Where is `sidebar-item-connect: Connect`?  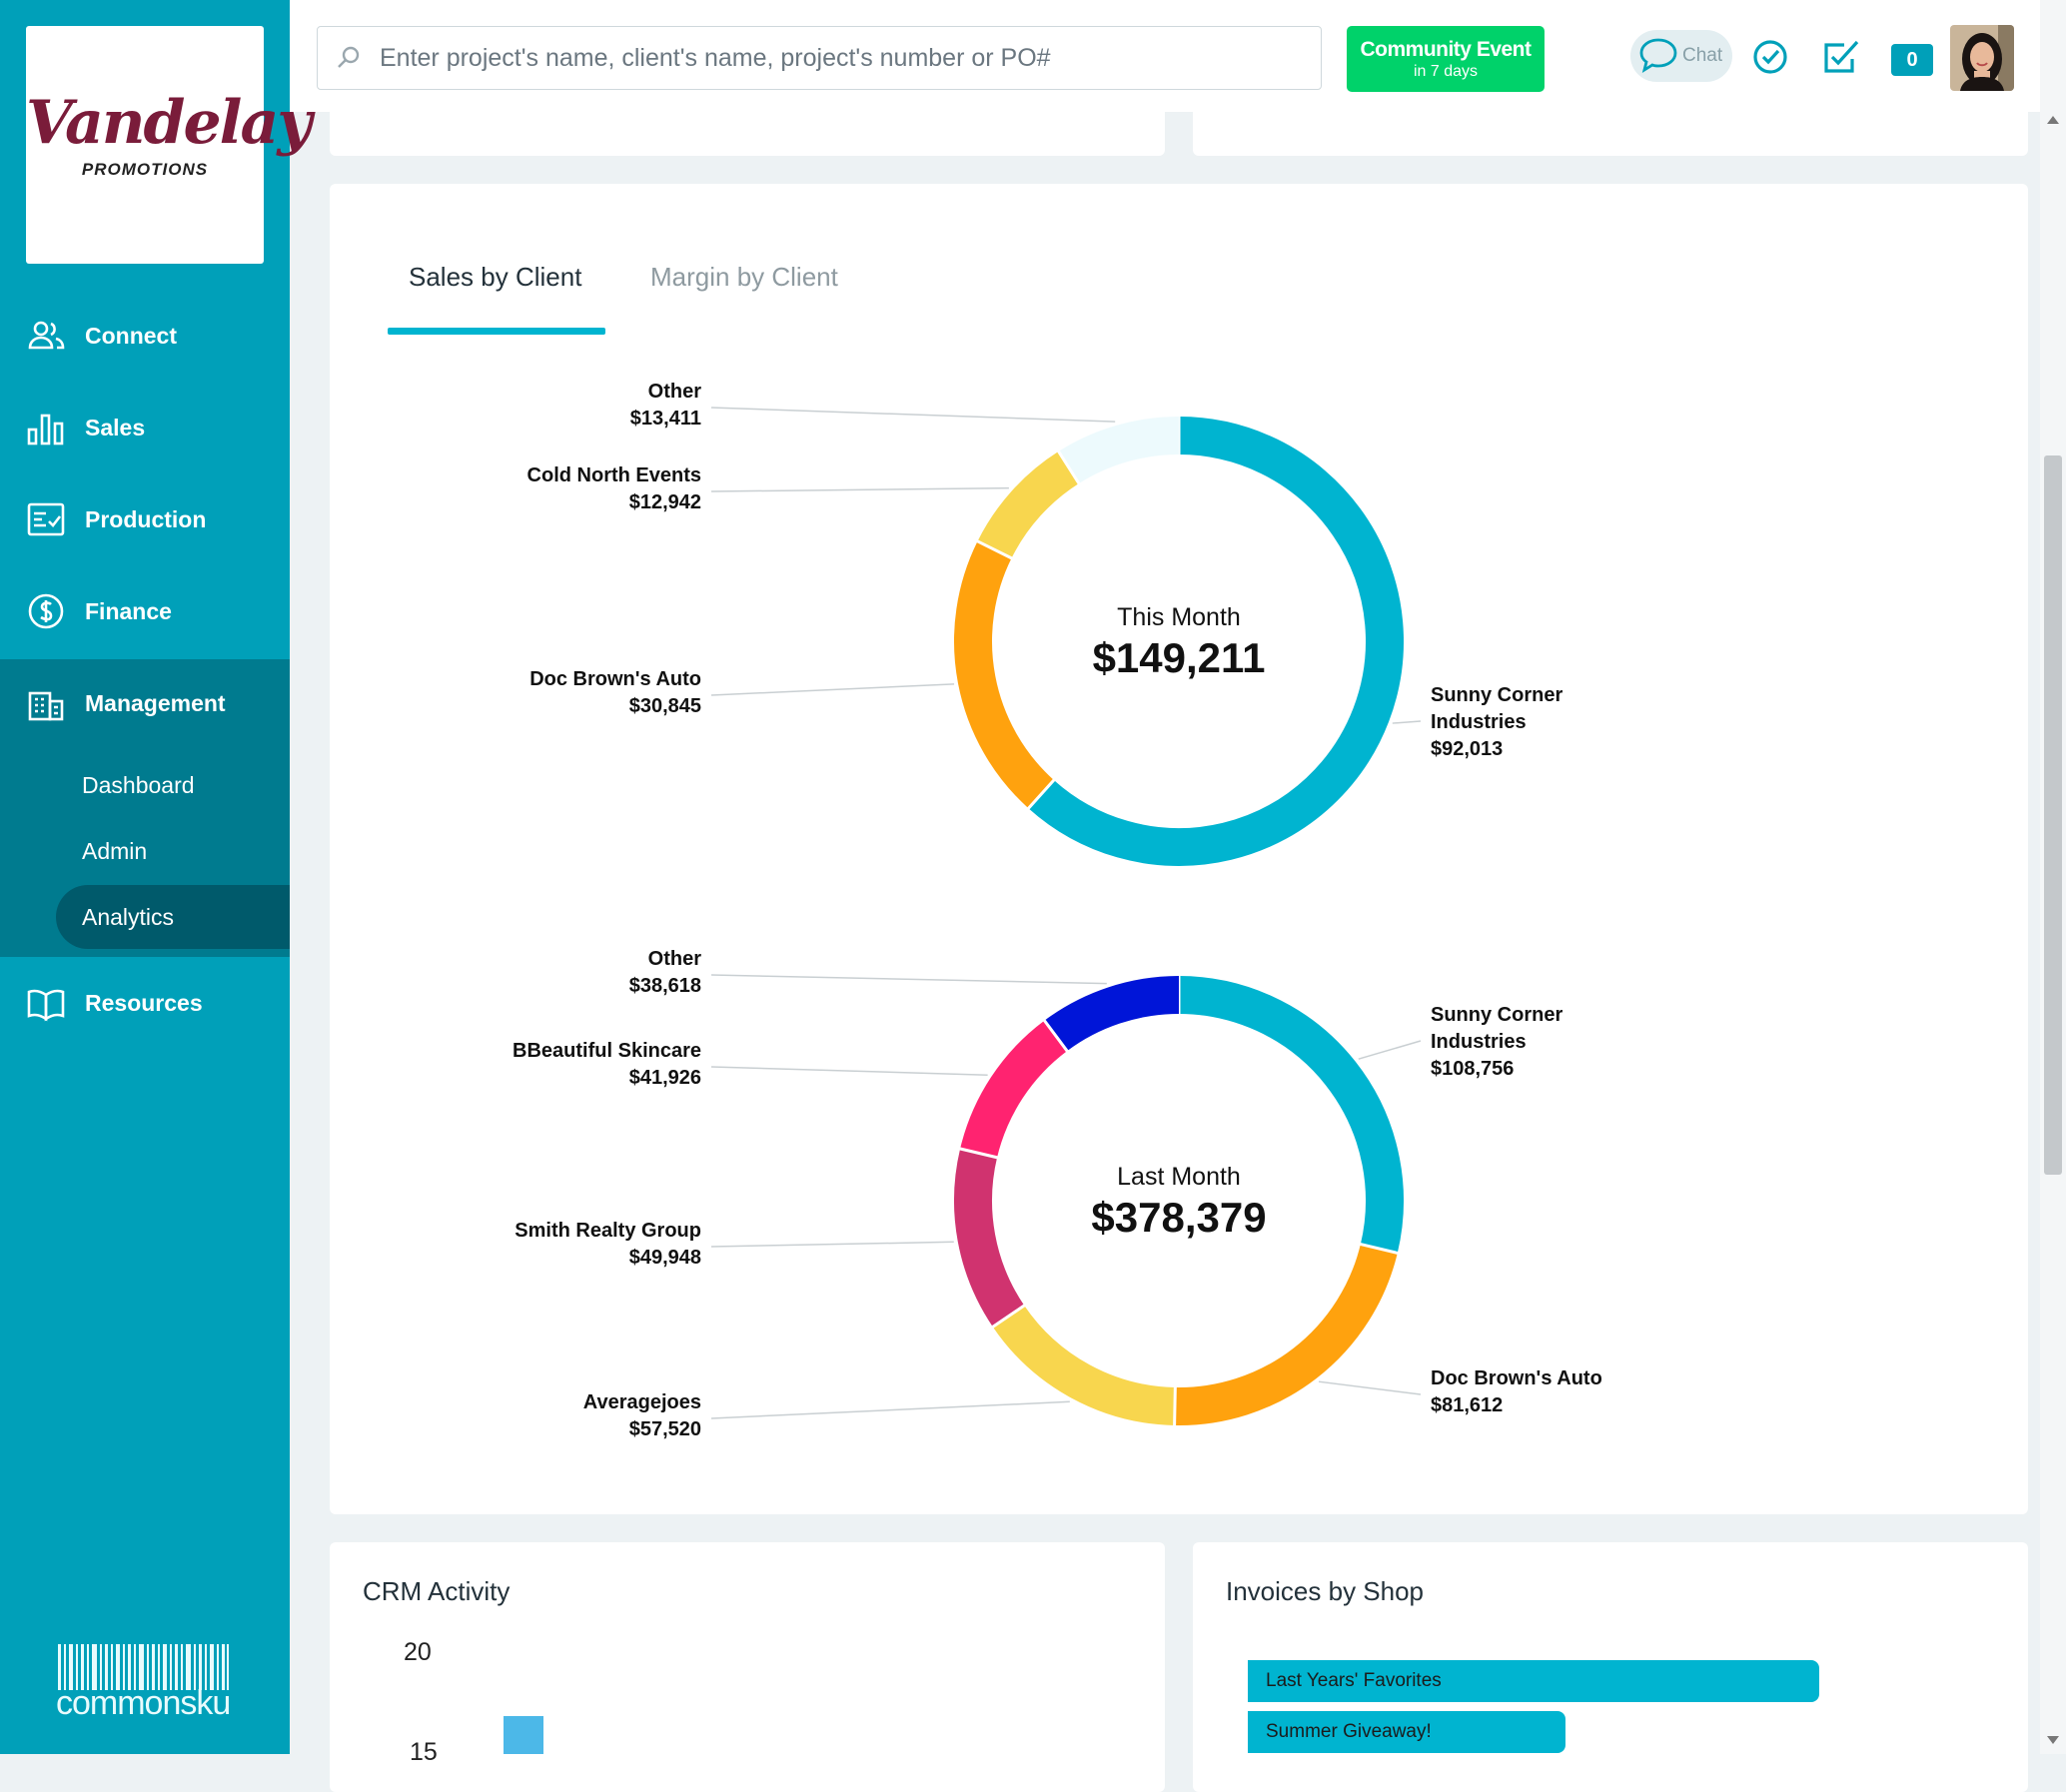 sidebar-item-connect: Connect is located at coordinates (145, 336).